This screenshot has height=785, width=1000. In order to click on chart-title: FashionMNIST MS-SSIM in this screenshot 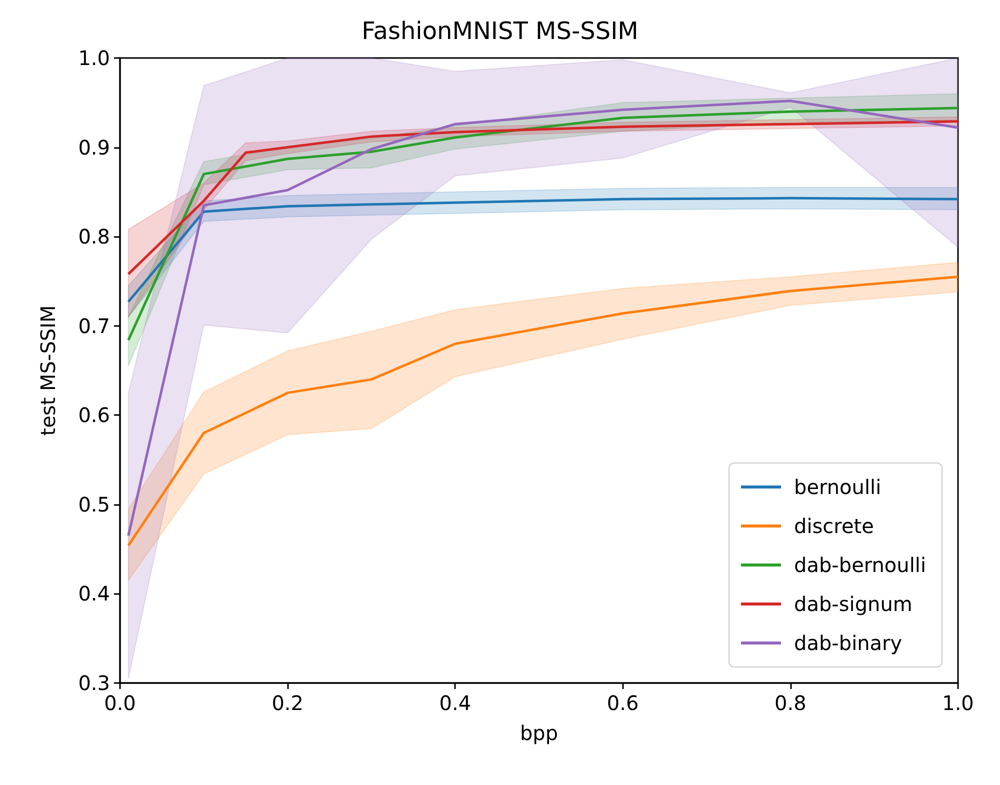, I will do `click(500, 31)`.